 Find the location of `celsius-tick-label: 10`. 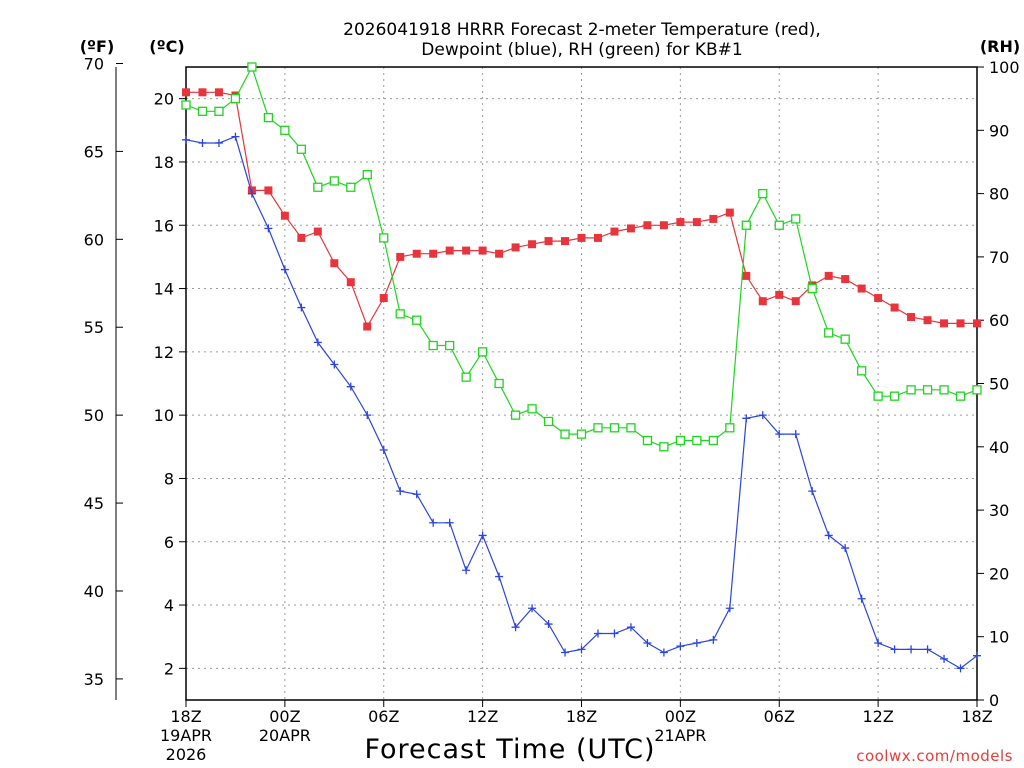

celsius-tick-label: 10 is located at coordinates (164, 415).